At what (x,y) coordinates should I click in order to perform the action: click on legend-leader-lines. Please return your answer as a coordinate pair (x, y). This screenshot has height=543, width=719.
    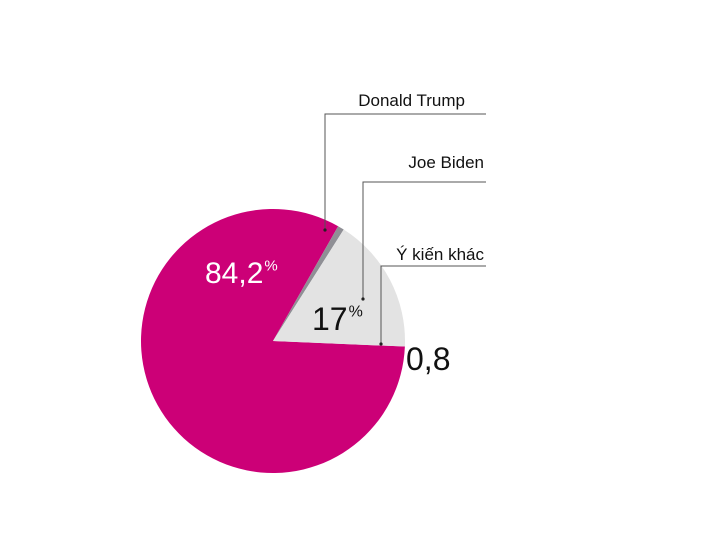
    Looking at the image, I should click on (404, 229).